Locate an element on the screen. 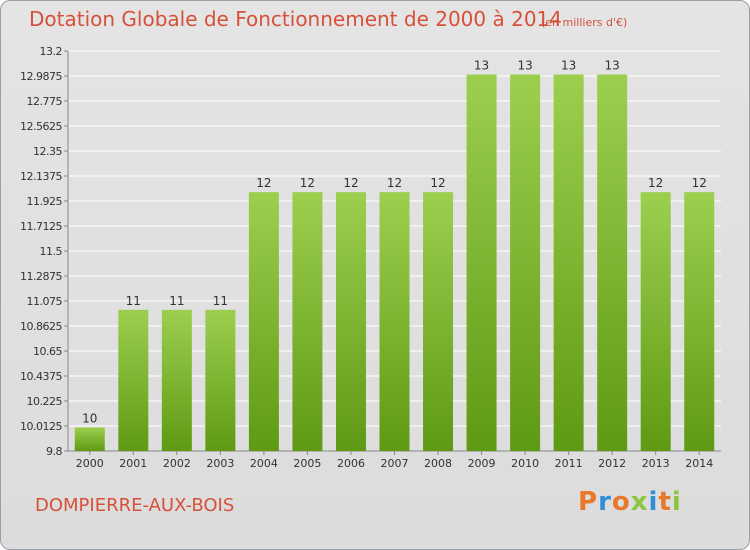  y-tick-label: 11.925 is located at coordinates (45, 201).